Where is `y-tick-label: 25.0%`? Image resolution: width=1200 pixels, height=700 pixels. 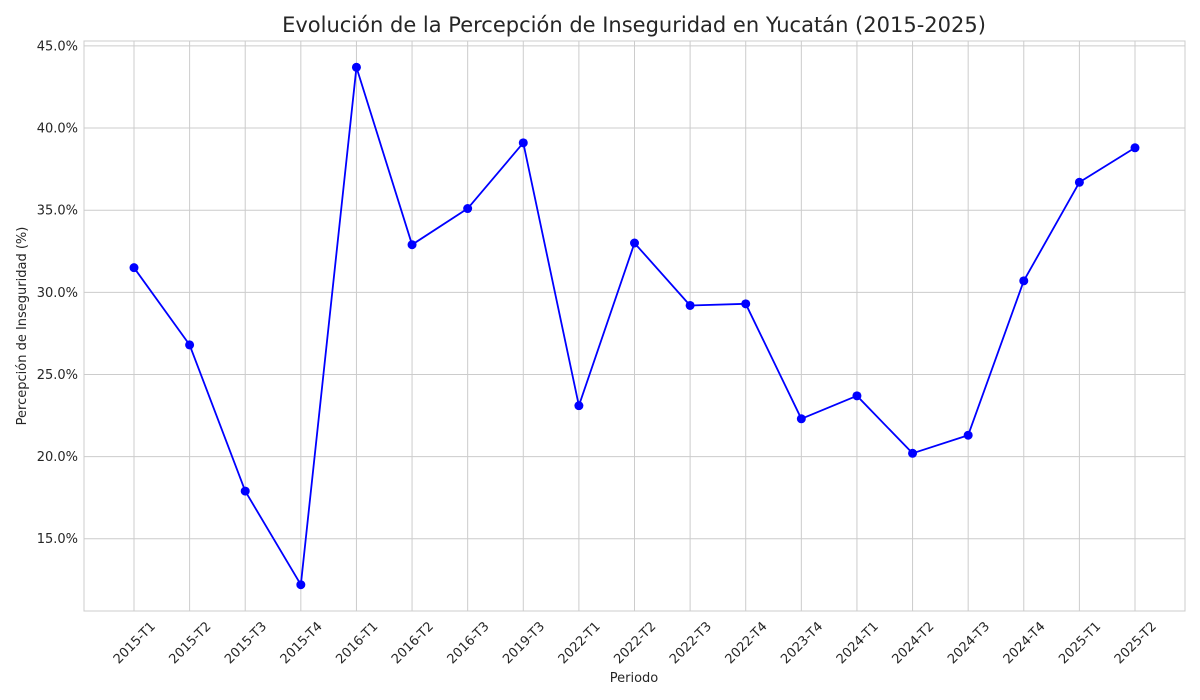 y-tick-label: 25.0% is located at coordinates (57, 375).